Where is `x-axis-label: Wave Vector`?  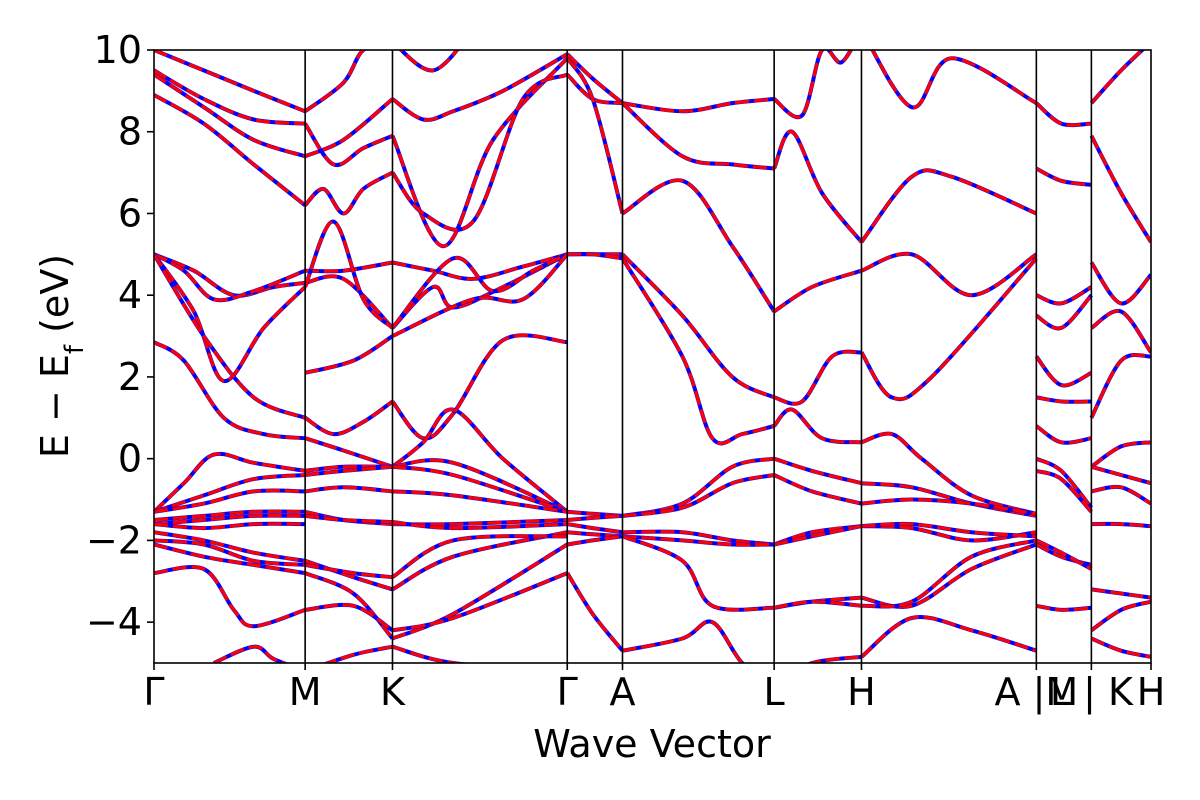 x-axis-label: Wave Vector is located at coordinates (652, 744).